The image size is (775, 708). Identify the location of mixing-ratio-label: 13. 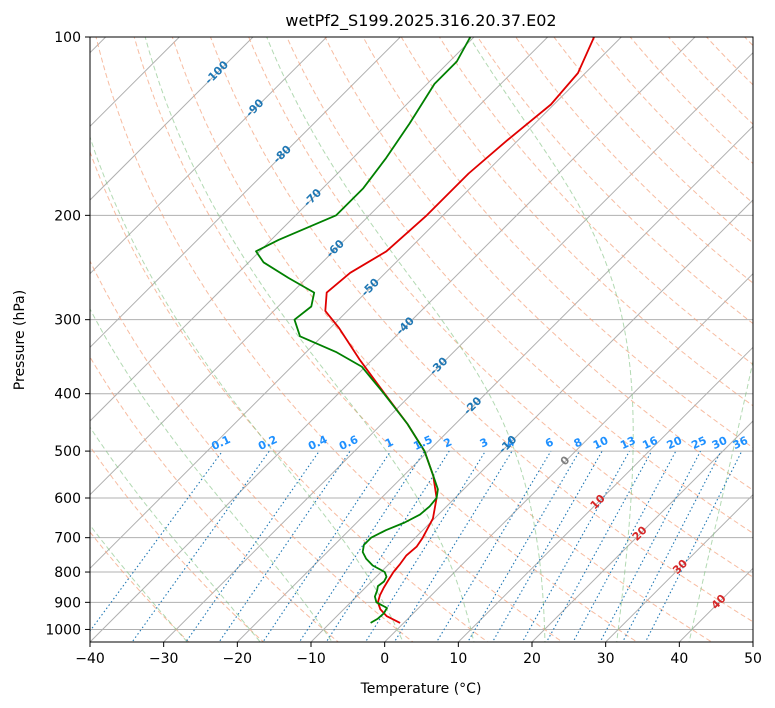
(627, 443).